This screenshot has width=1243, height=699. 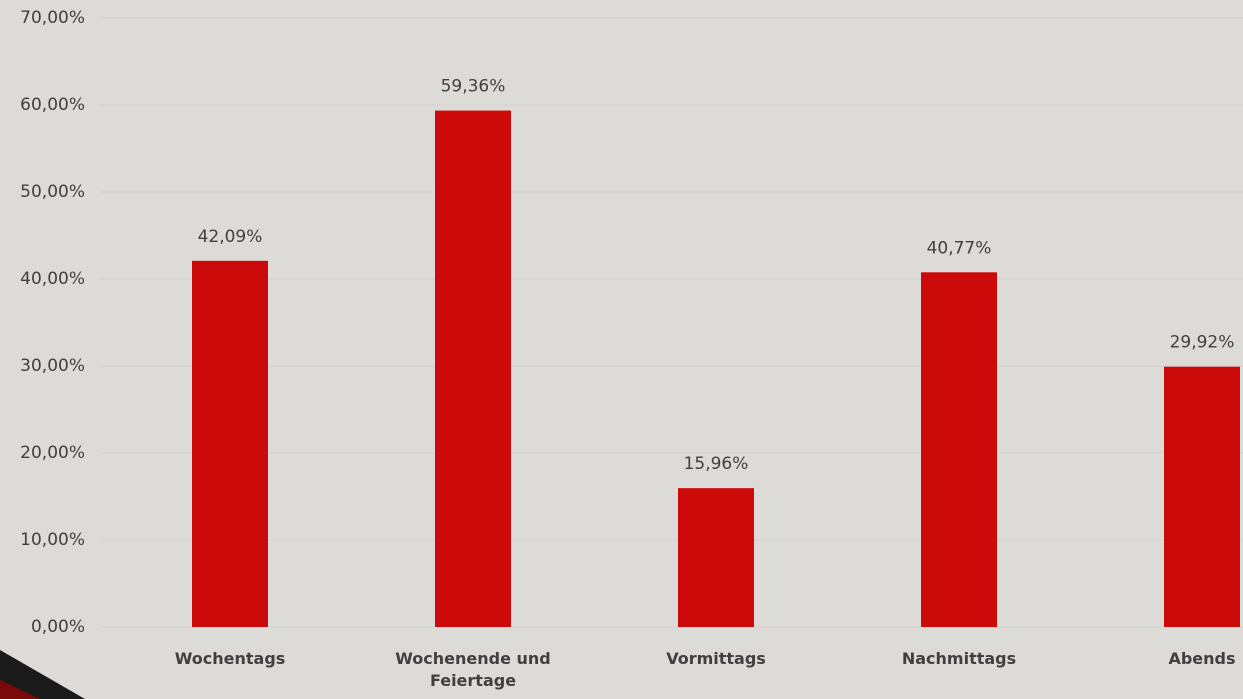 I want to click on x-tick-label: Abends, so click(x=1202, y=658).